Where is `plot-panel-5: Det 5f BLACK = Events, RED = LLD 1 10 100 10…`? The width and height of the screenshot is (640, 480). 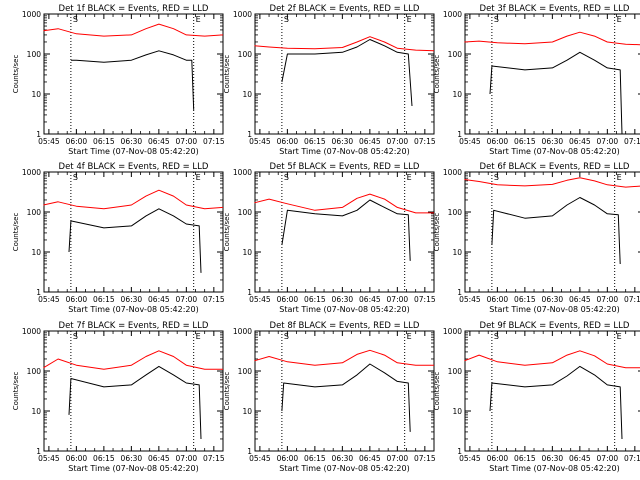 plot-panel-5: Det 5f BLACK = Events, RED = LLD 1 10 100 10… is located at coordinates (329, 238).